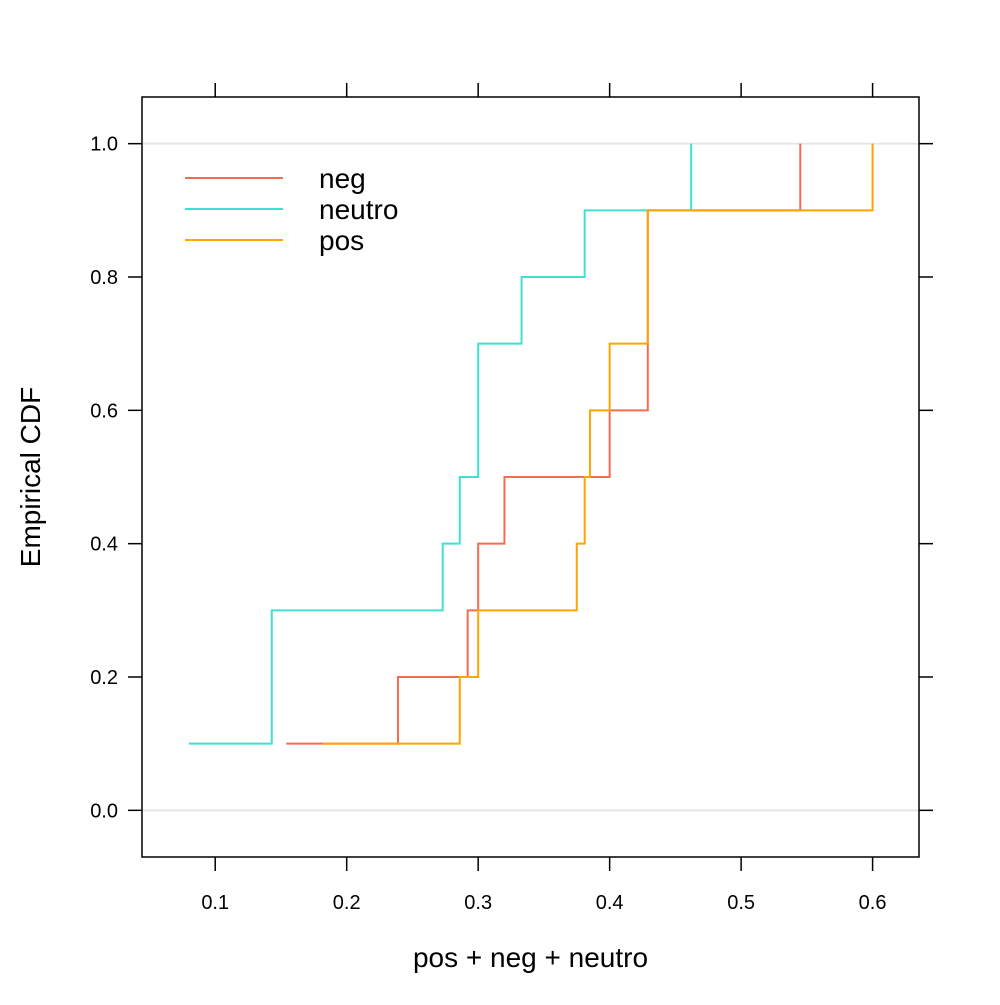  I want to click on y-tick-label: 0.8, so click(104, 278).